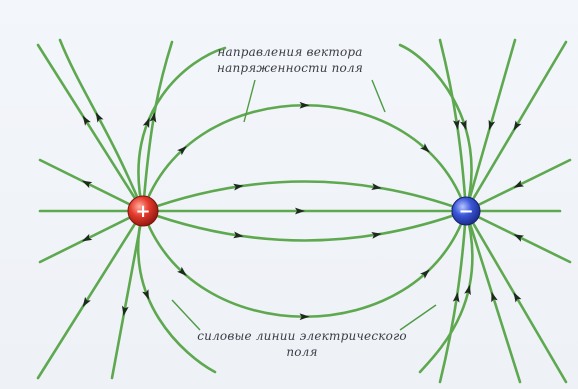 This screenshot has height=389, width=578. Describe the element at coordinates (304, 196) in the screenshot. I see `field-line-inner-upper` at that location.